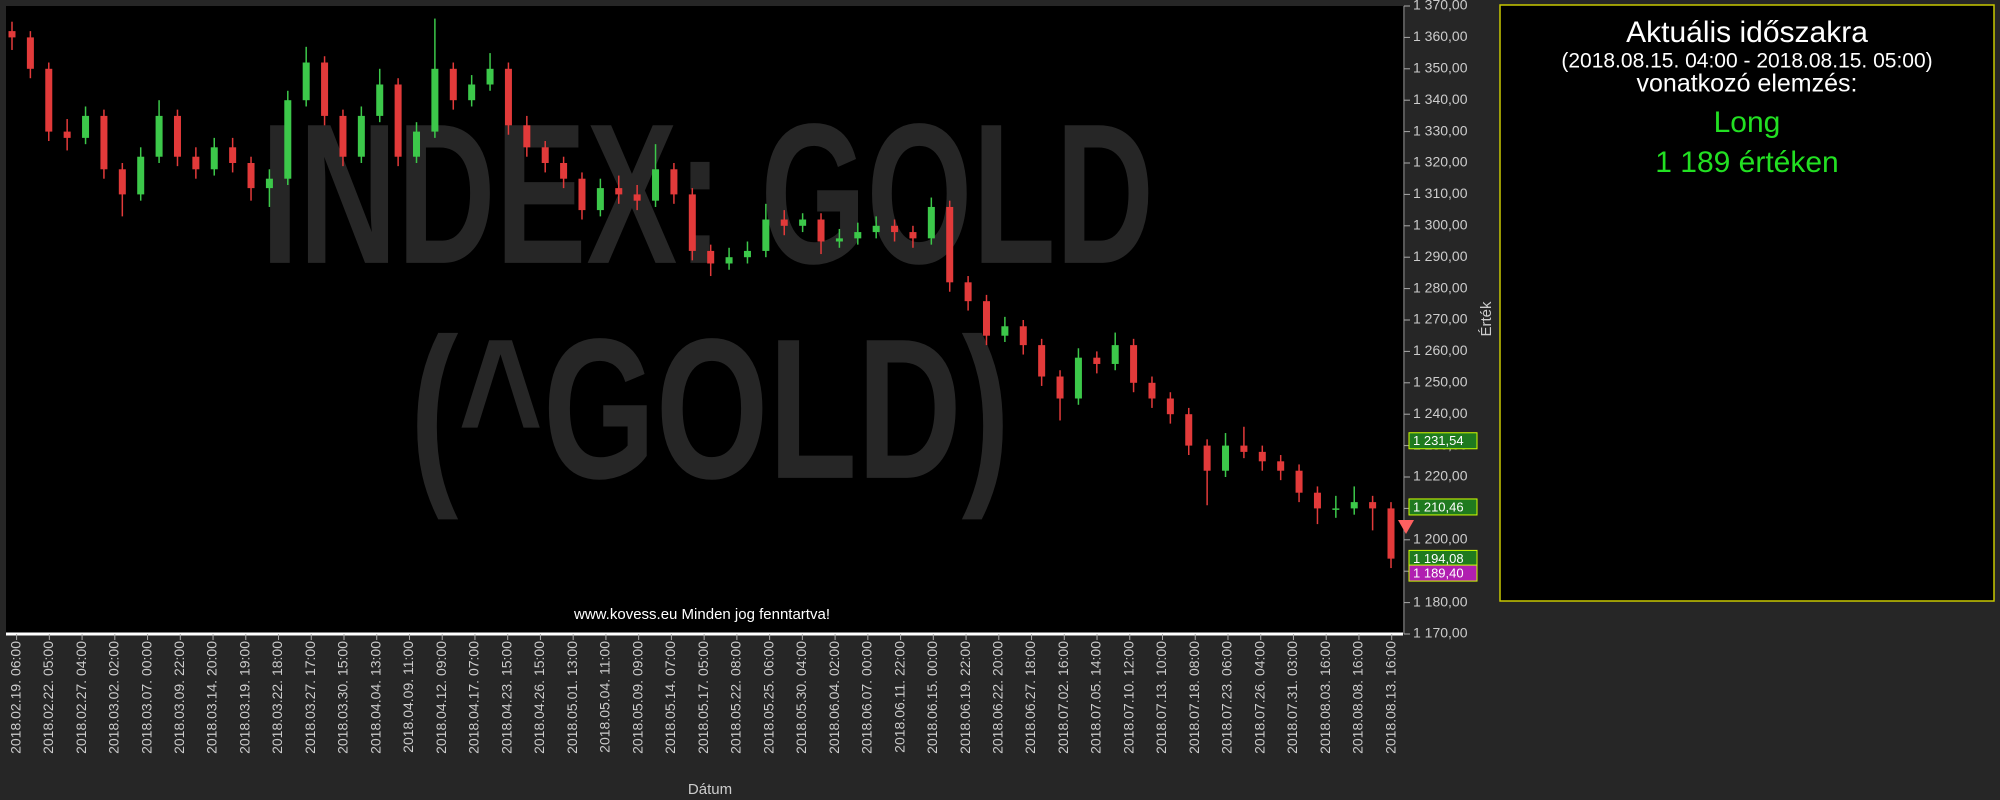  Describe the element at coordinates (572, 697) in the screenshot. I see `x-tick-label: 2018.05.01. 13:00` at that location.